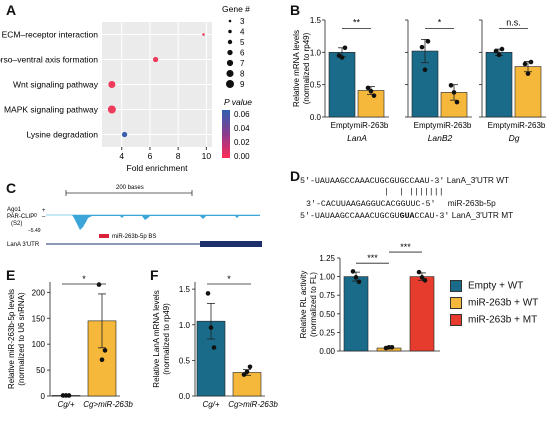  Describe the element at coordinates (158, 168) in the screenshot. I see `x-axis-label: Fold enrichment` at that location.